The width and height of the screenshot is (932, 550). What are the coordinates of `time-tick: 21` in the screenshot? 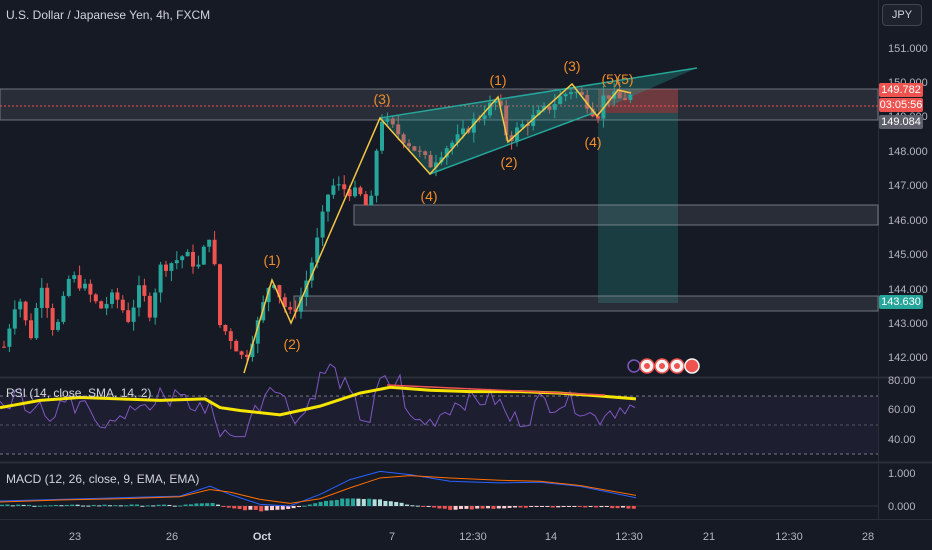 It's located at (709, 537).